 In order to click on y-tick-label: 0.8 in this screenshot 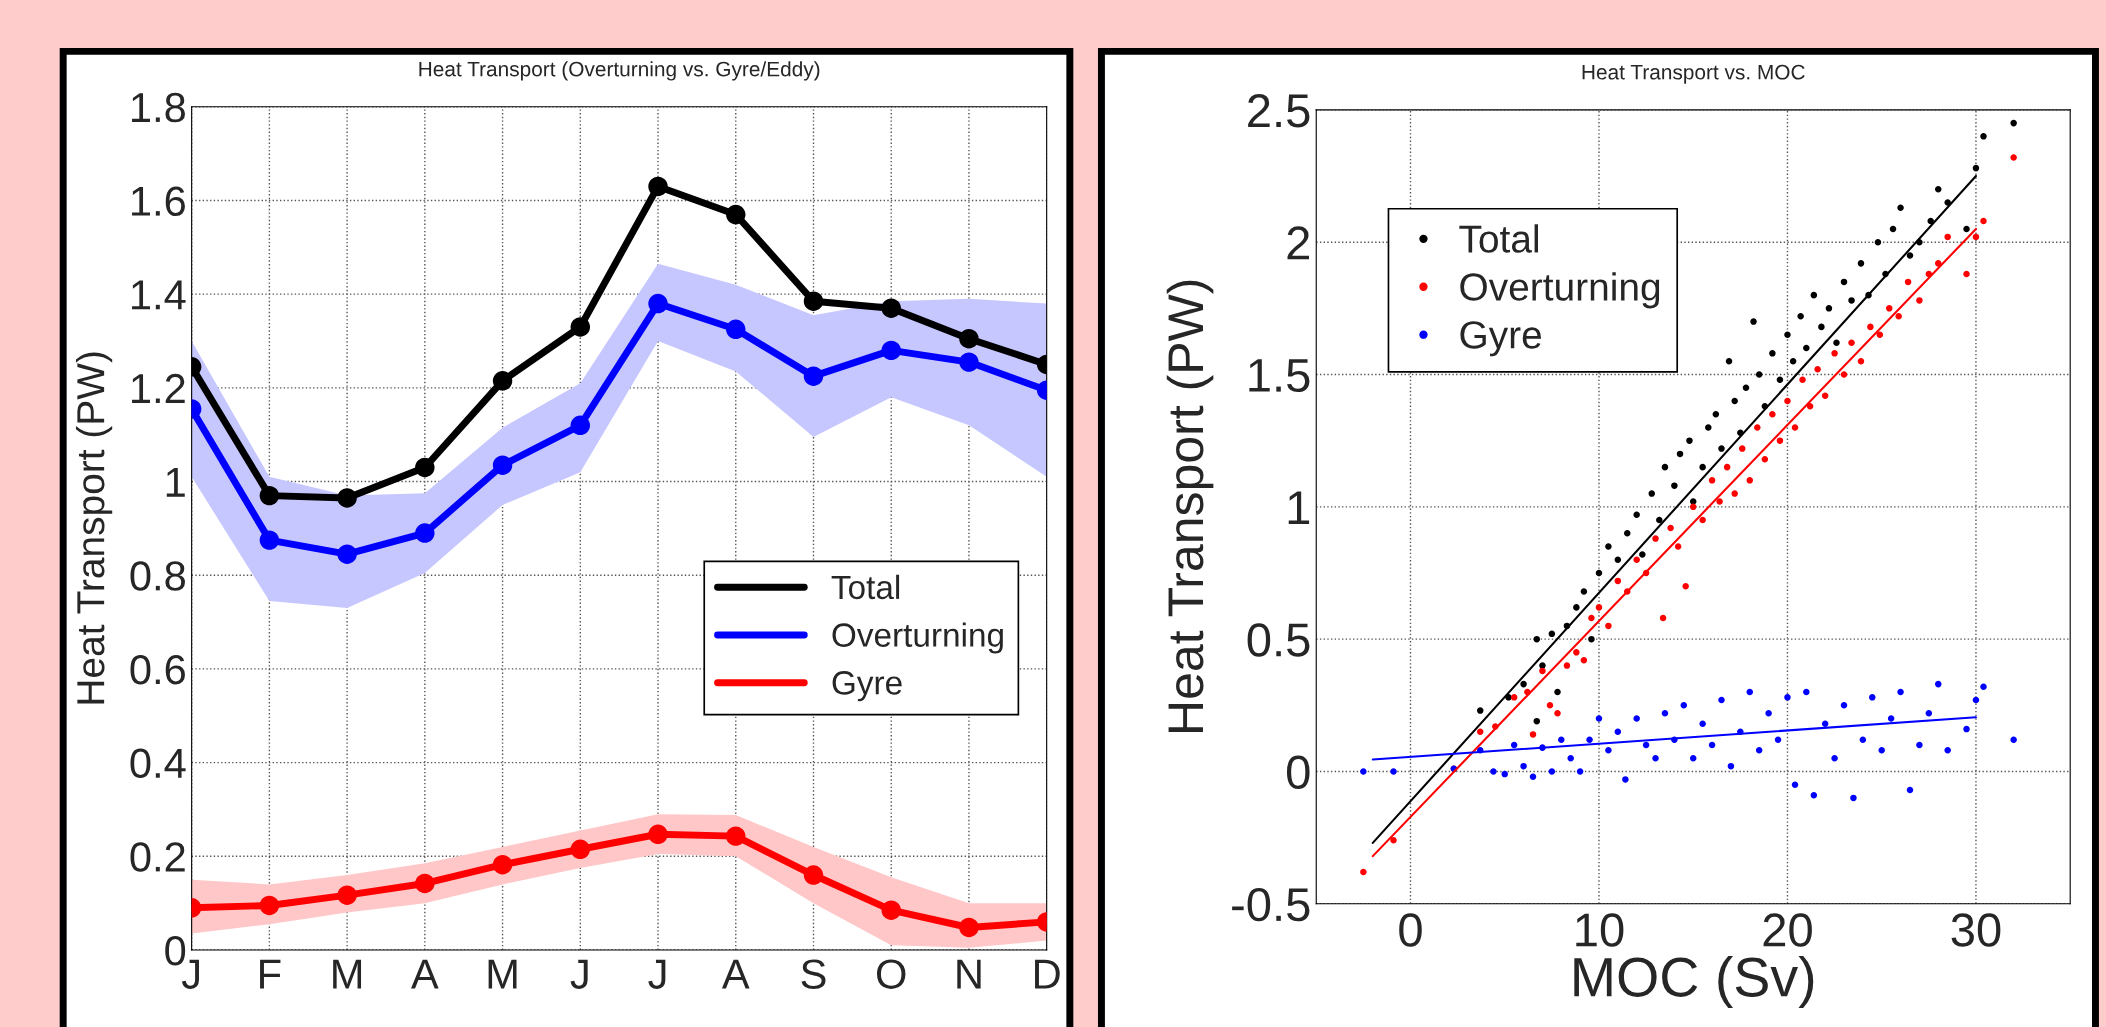, I will do `click(157, 576)`.